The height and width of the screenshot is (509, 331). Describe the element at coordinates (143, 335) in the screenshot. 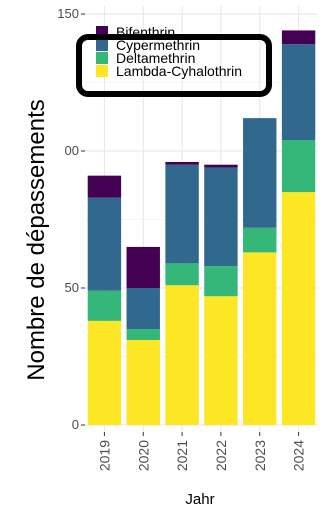

I see `bar-deltamethrin-2020` at that location.